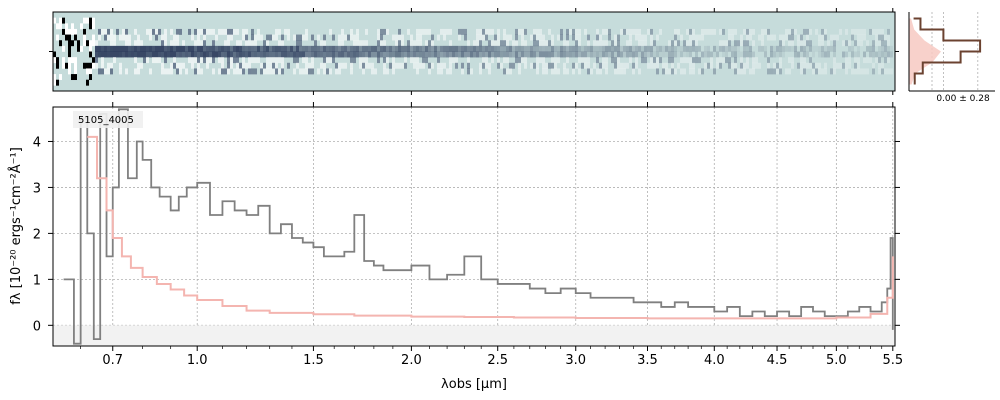 This screenshot has height=400, width=1000. Describe the element at coordinates (955, 51) in the screenshot. I see `profile-grid` at that location.